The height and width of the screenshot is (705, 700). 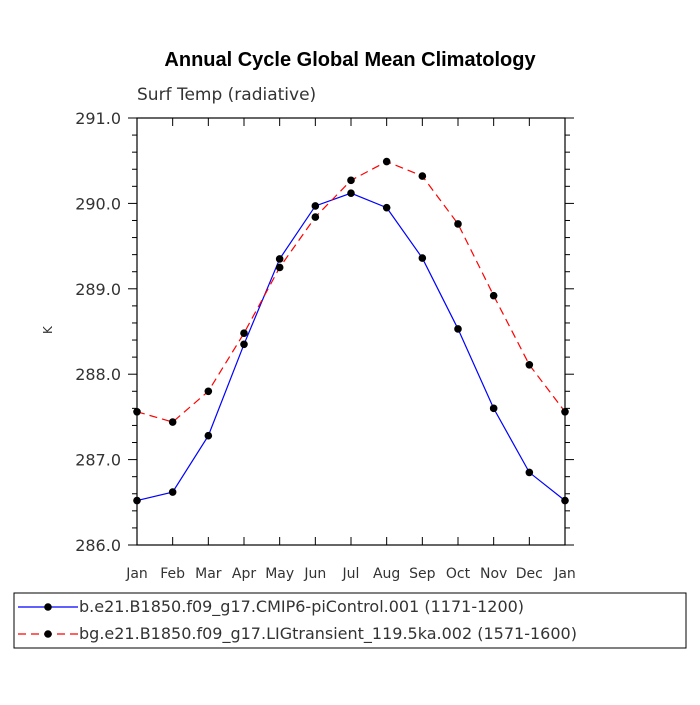 I want to click on y-tick-label: 291.0, so click(x=98, y=118).